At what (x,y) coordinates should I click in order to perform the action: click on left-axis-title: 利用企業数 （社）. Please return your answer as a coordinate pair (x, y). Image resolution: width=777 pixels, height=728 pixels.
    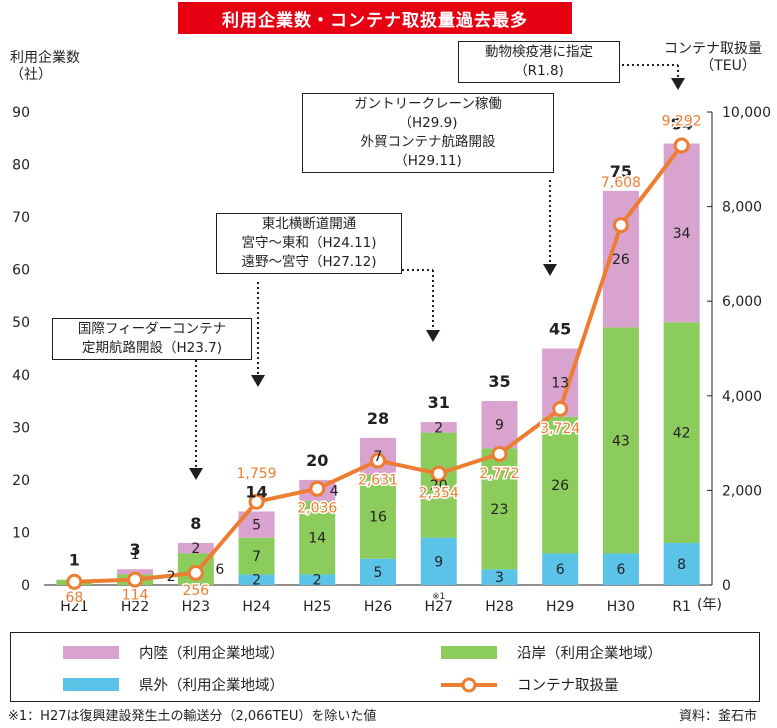
    Looking at the image, I should click on (45, 67).